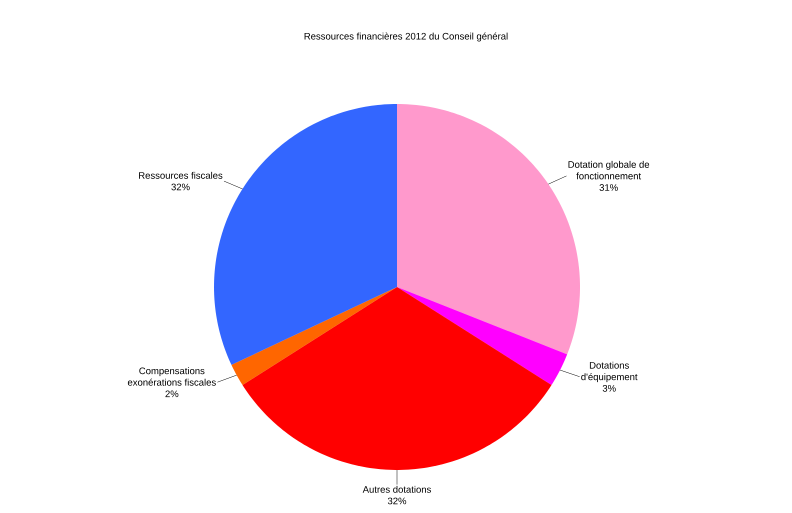 Image resolution: width=792 pixels, height=513 pixels. Describe the element at coordinates (180, 175) in the screenshot. I see `slice-label: Ressources fiscales` at that location.